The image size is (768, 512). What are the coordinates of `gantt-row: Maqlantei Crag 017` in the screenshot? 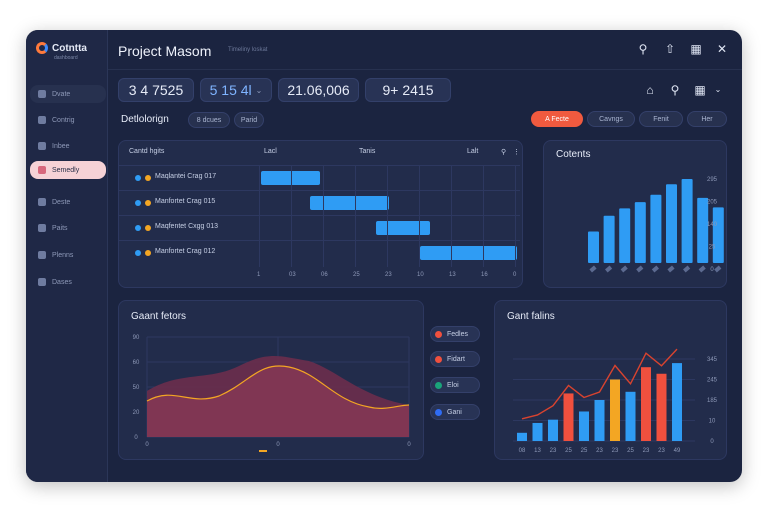 It's located at (319, 177).